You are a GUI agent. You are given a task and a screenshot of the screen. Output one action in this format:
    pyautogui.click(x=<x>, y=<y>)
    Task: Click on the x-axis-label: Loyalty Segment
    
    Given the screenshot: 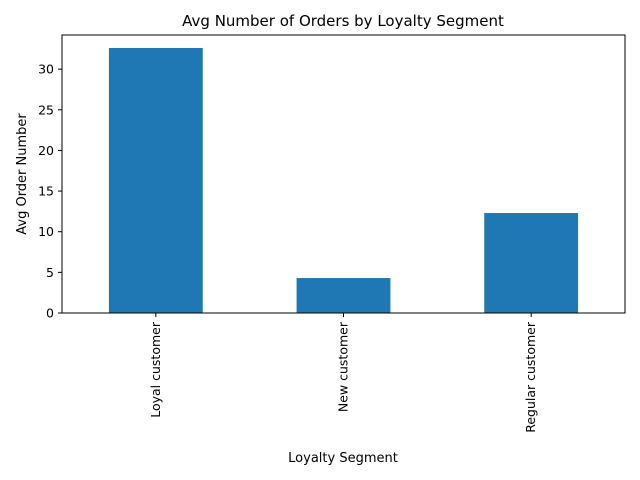 What is the action you would take?
    pyautogui.click(x=343, y=458)
    